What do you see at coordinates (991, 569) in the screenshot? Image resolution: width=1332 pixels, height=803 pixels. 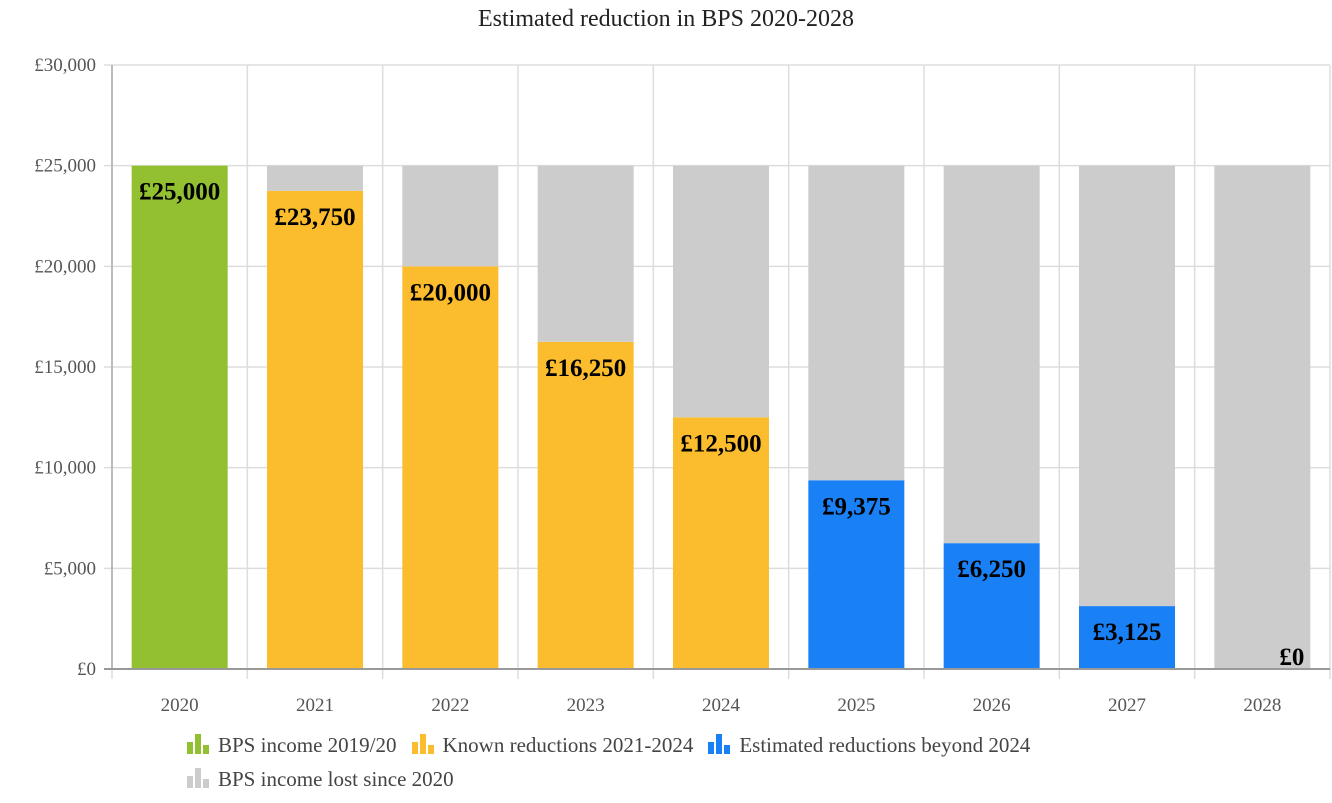 I see `data-label: £6,250` at bounding box center [991, 569].